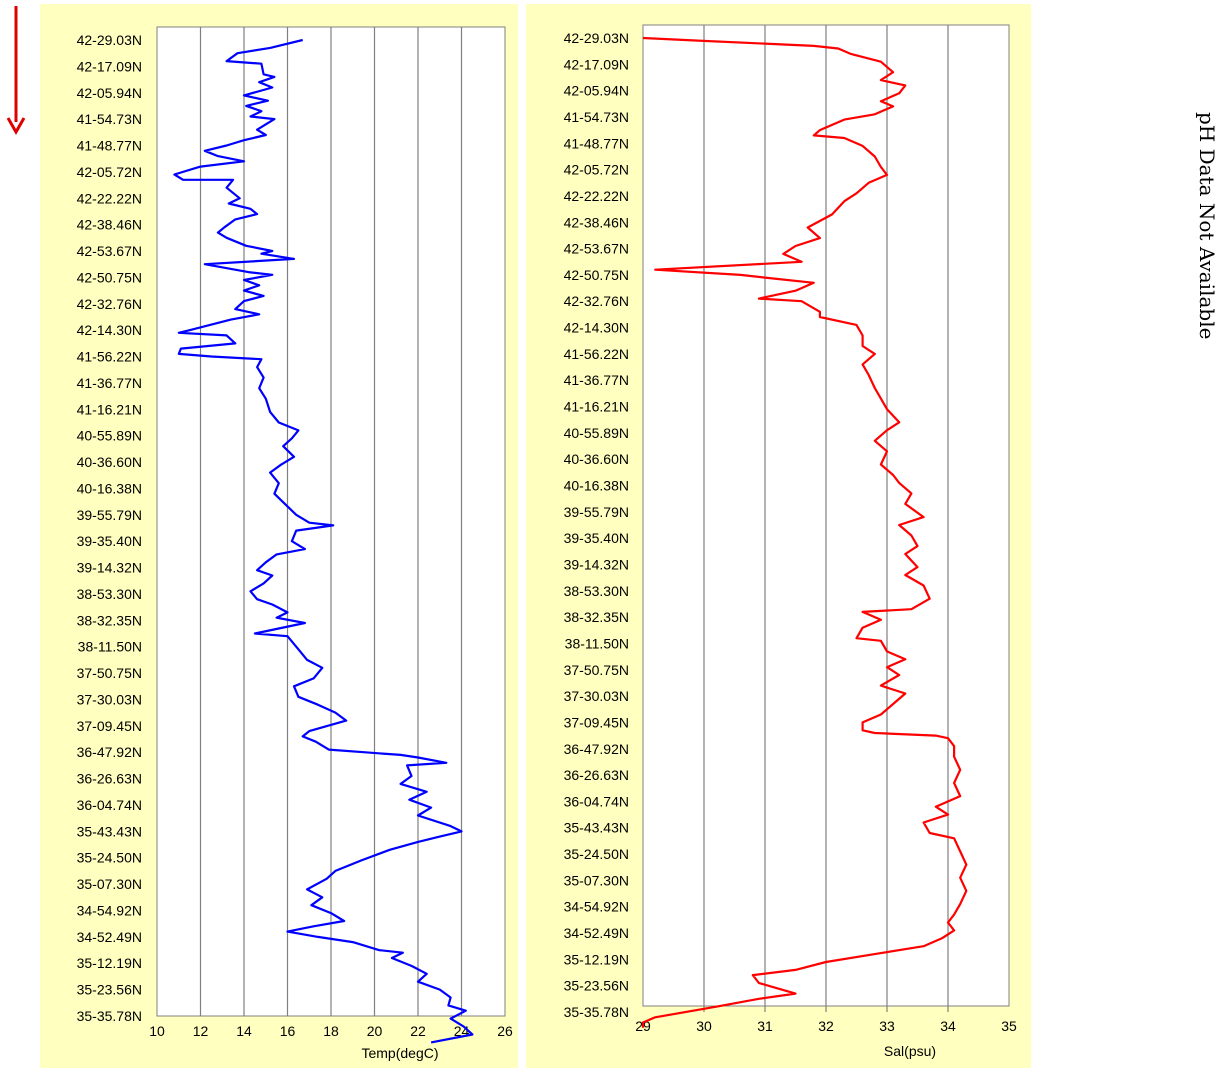 This screenshot has width=1228, height=1068. What do you see at coordinates (596, 433) in the screenshot?
I see `salinity-latitude-label: 40-55.89N` at bounding box center [596, 433].